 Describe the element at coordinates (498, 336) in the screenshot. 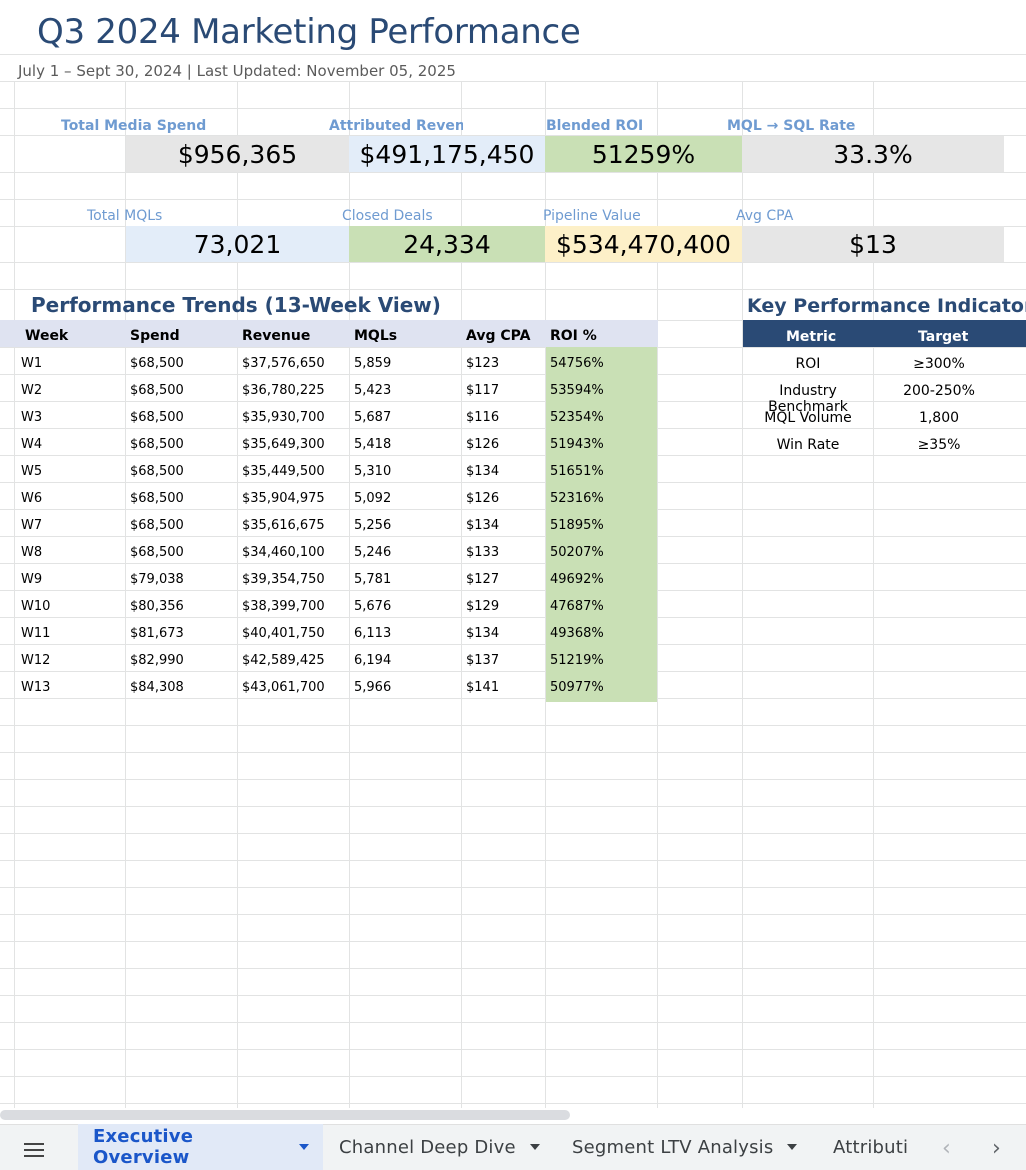

I see `trends-header-avg-cpa: Avg CPA` at that location.